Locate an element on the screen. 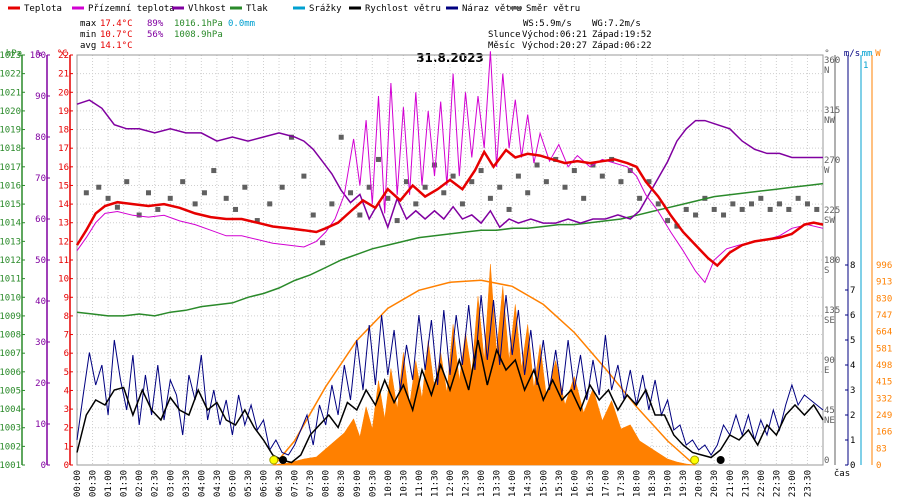 The width and height of the screenshot is (900, 500). direction-letter: SE is located at coordinates (829, 321).